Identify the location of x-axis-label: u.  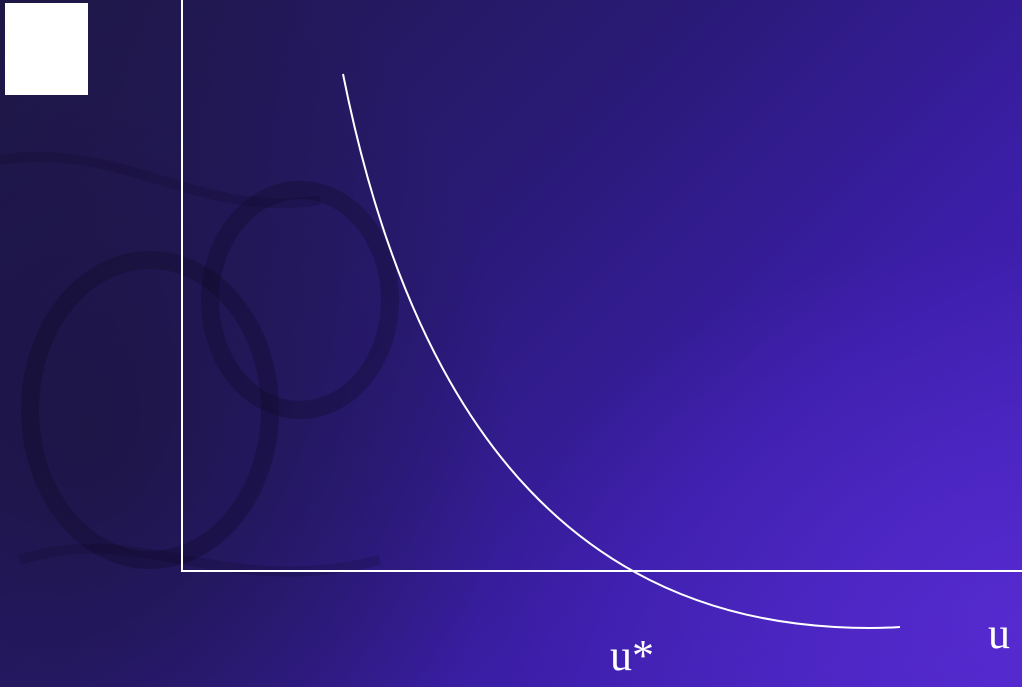
(999, 634).